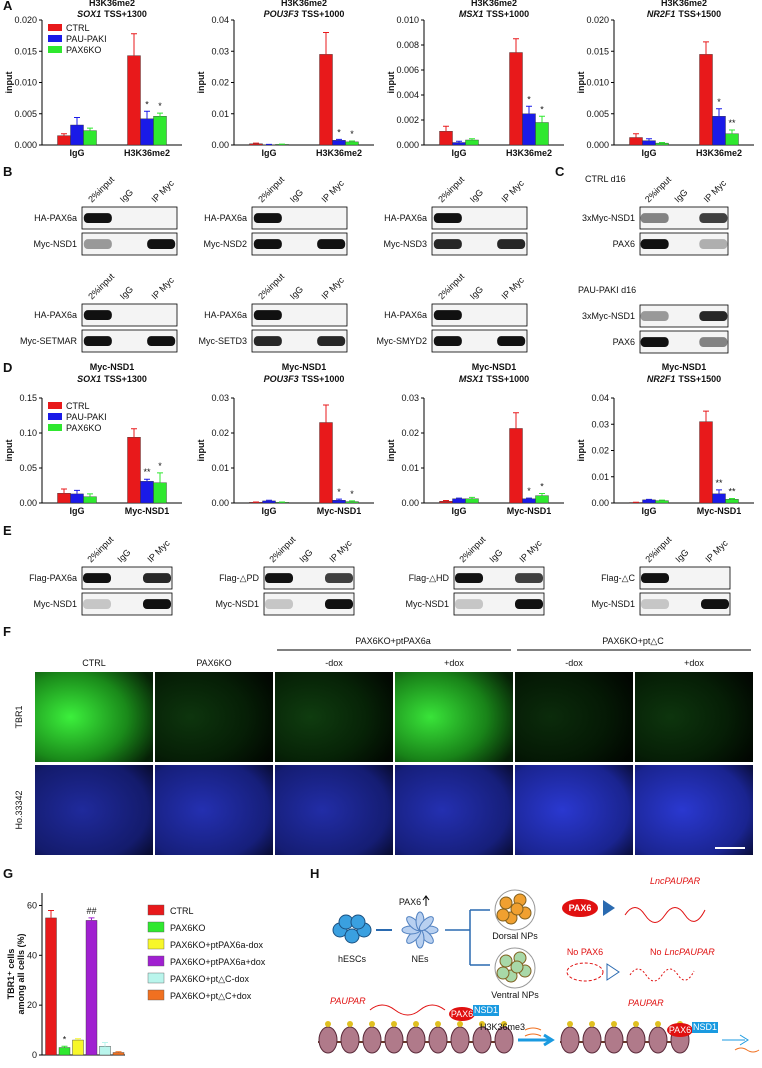  I want to click on cell-label: Dorsal NPs, so click(515, 936).